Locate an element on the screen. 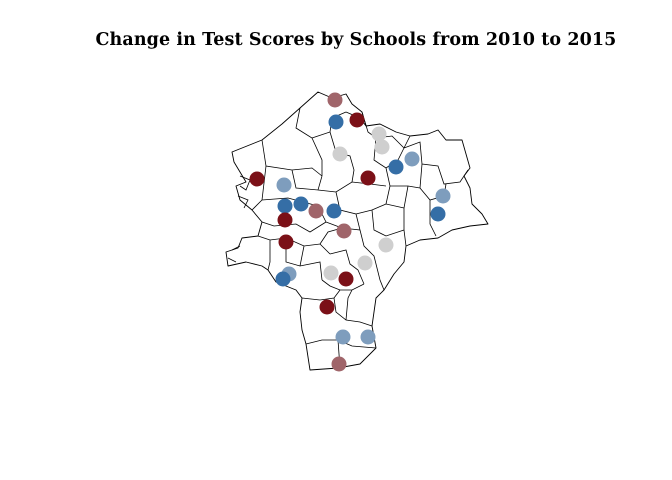 This screenshot has width=672, height=480. tract-edge-detail is located at coordinates (239, 219).